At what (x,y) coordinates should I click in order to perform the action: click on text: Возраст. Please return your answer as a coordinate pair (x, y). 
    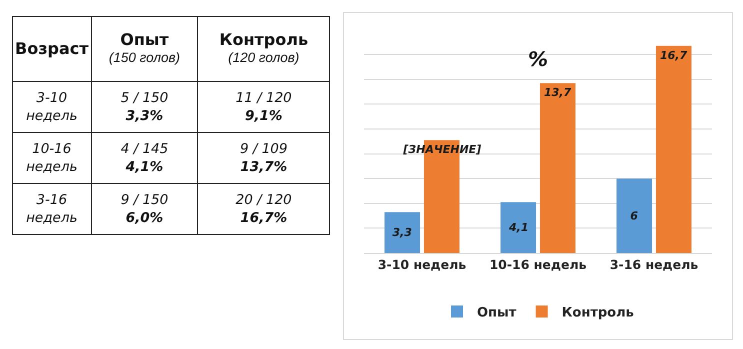
    Looking at the image, I should click on (51, 48).